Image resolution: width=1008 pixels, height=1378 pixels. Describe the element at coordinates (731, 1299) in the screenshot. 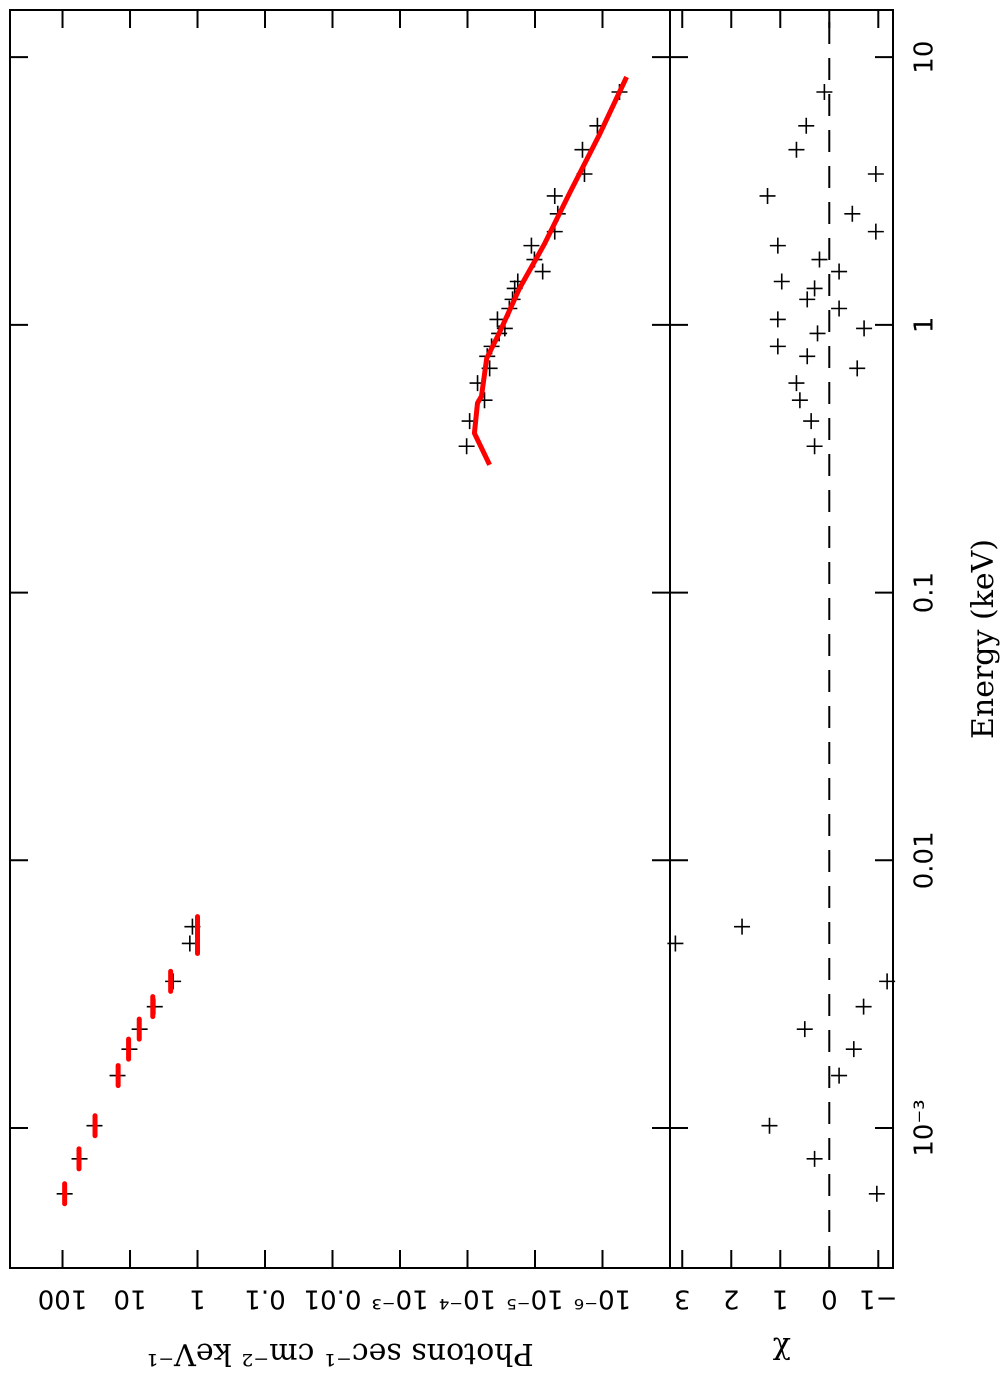

I see `y-tick-label: 2` at that location.